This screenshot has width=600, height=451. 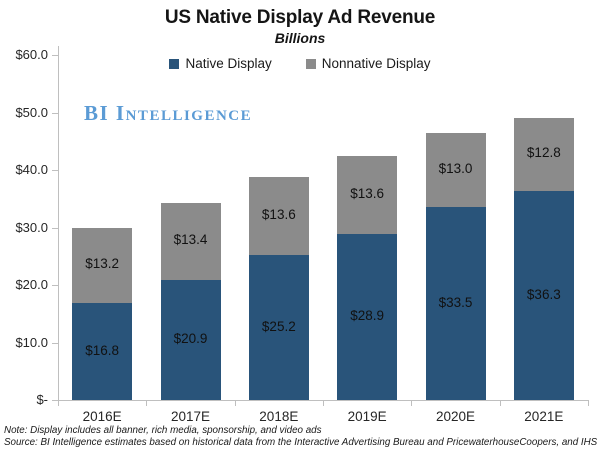 What do you see at coordinates (367, 416) in the screenshot?
I see `x-axis-category-label-2019E: 2019E` at bounding box center [367, 416].